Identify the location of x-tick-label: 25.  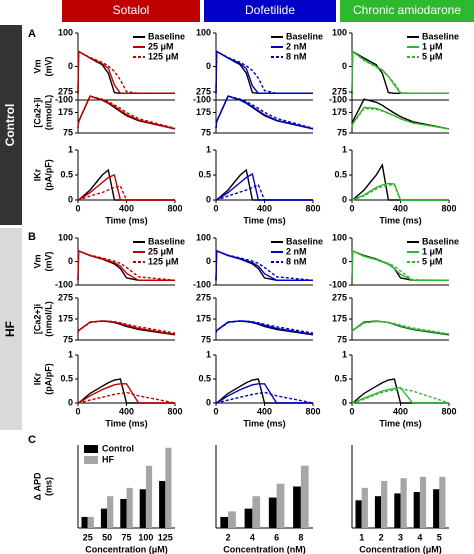
(88, 537).